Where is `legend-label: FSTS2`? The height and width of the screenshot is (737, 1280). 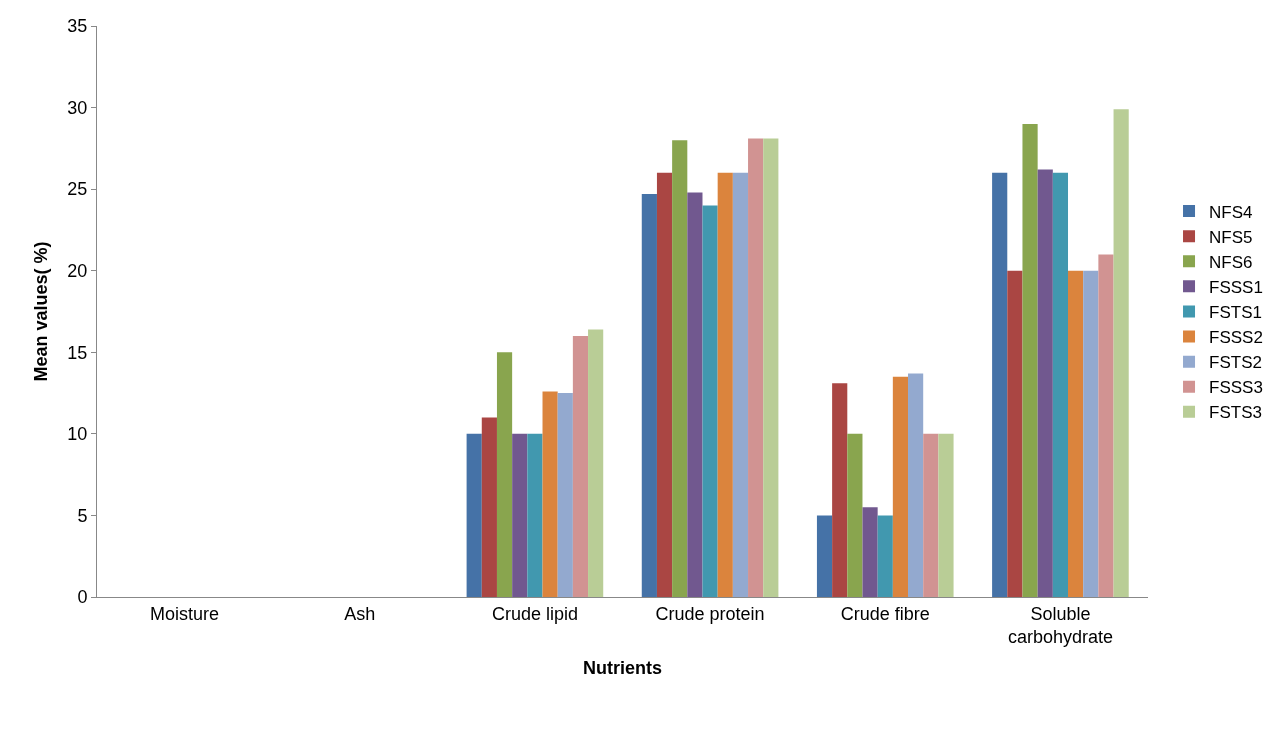 legend-label: FSTS2 is located at coordinates (1235, 363).